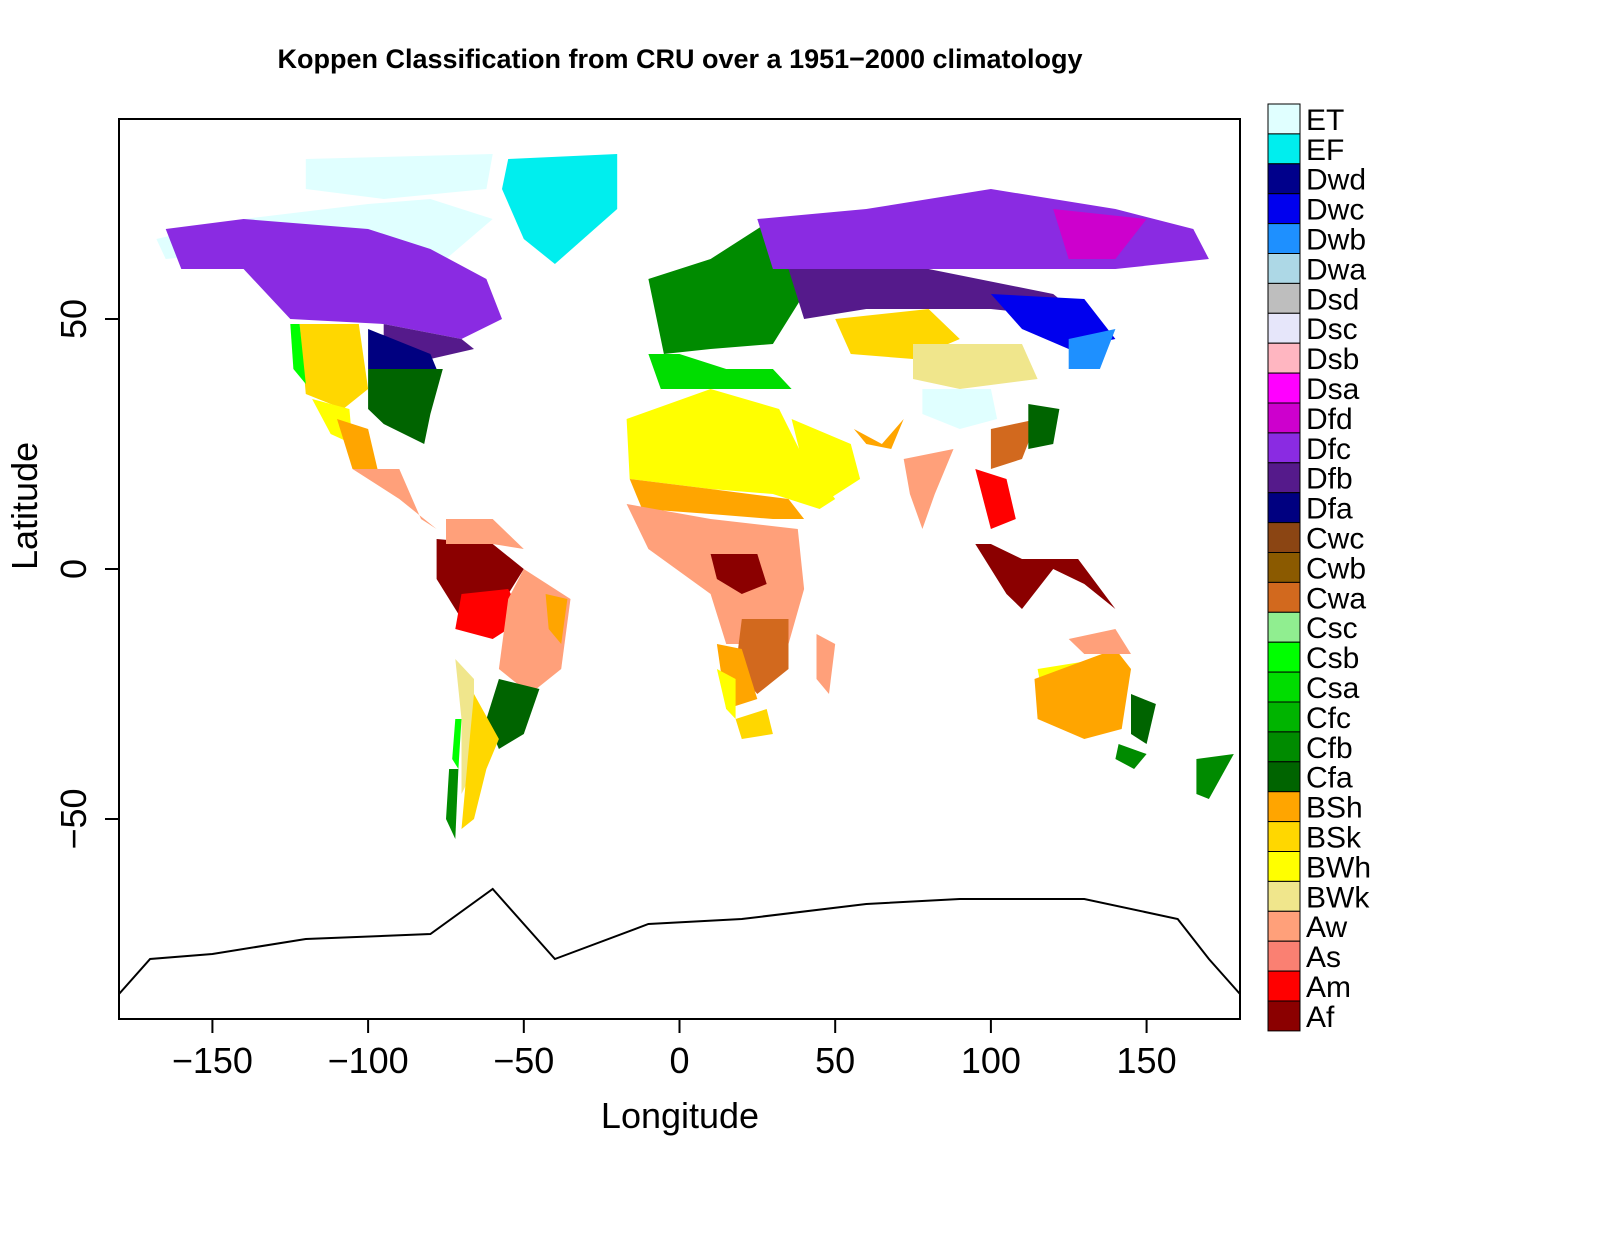 This screenshot has width=1600, height=1236. What do you see at coordinates (679, 1060) in the screenshot?
I see `x-tick-label: 0` at bounding box center [679, 1060].